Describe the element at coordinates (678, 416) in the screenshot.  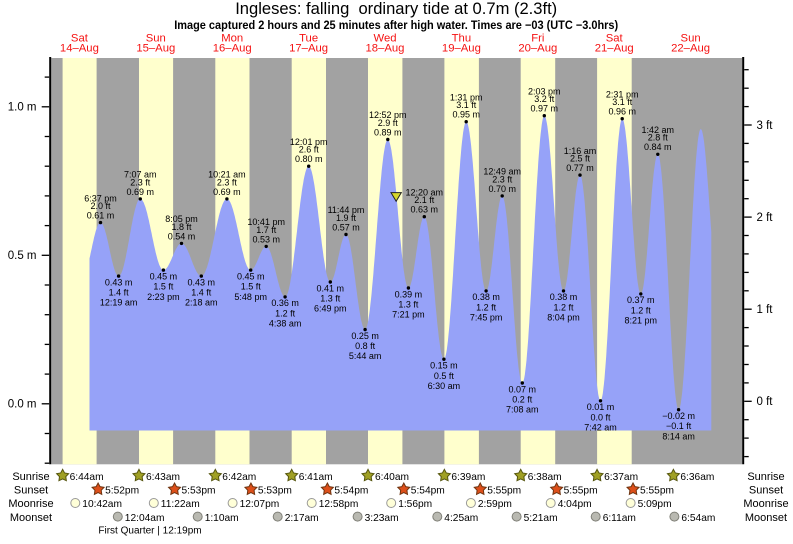
I see `svg-text: −0.02 m` at that location.